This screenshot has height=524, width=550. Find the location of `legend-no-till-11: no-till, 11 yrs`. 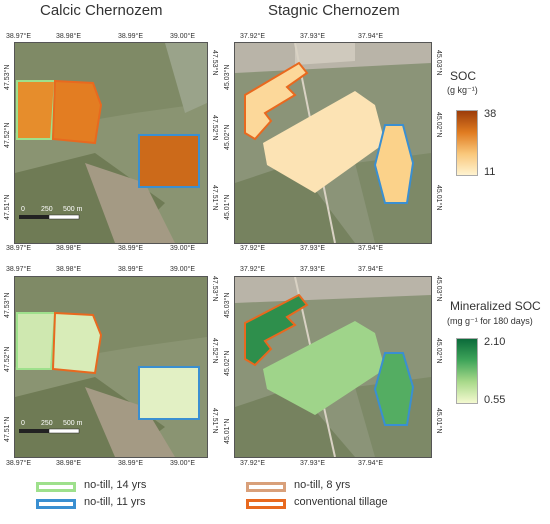

legend-no-till-11: no-till, 11 yrs is located at coordinates (126, 503).